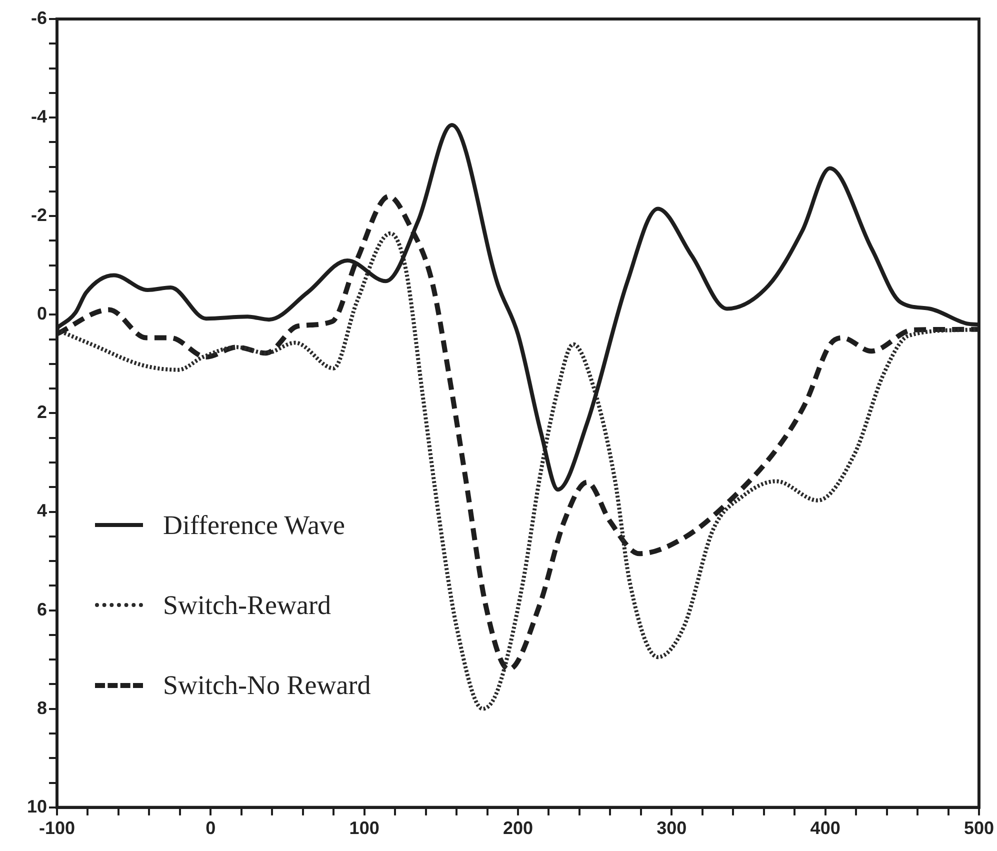  What do you see at coordinates (254, 525) in the screenshot?
I see `legend-label: Difference Wave` at bounding box center [254, 525].